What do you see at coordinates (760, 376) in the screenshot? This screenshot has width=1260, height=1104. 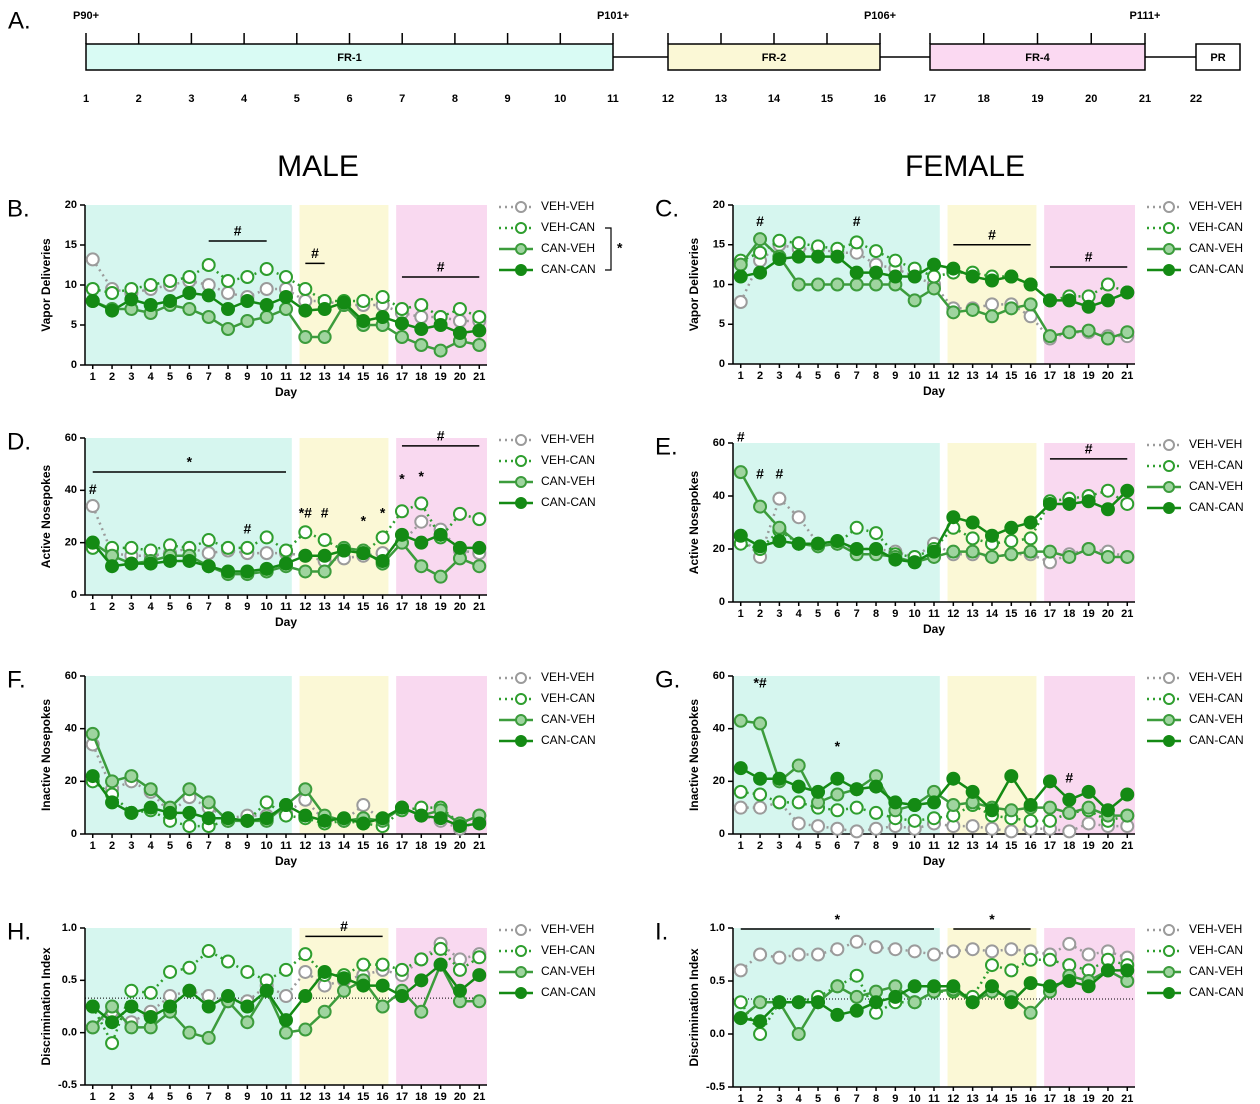 I see `x-tick-label: 2` at bounding box center [760, 376].